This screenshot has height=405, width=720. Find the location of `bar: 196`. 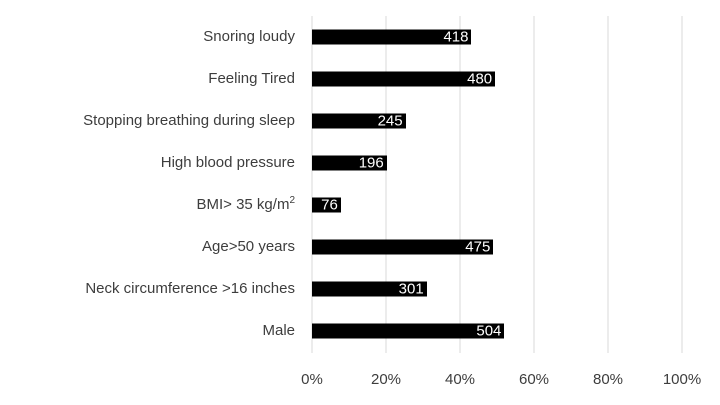

bar: 196 is located at coordinates (349, 163).